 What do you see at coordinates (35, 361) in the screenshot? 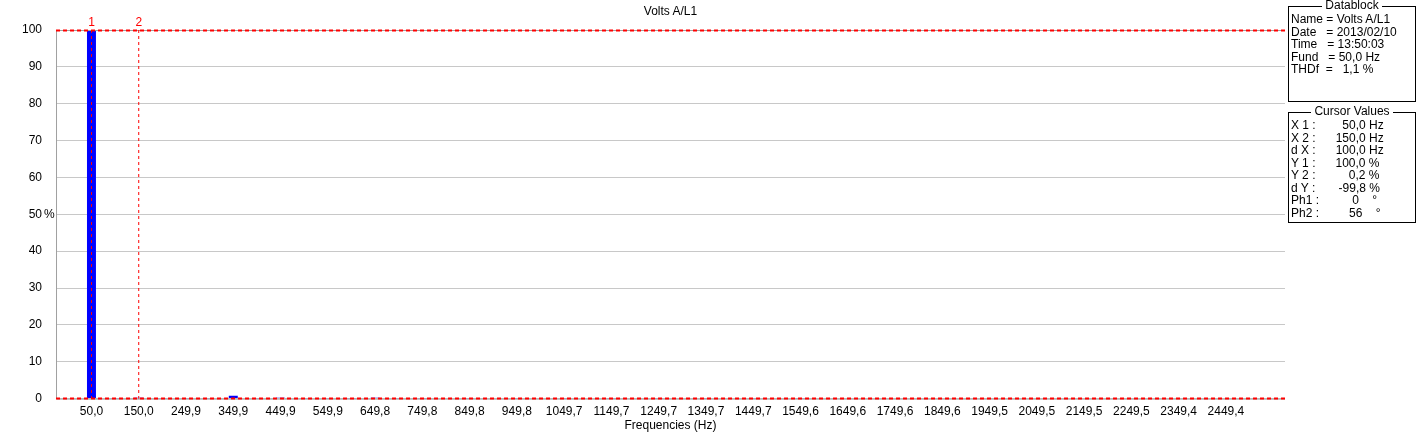
I see `y-tick-label: 10` at bounding box center [35, 361].